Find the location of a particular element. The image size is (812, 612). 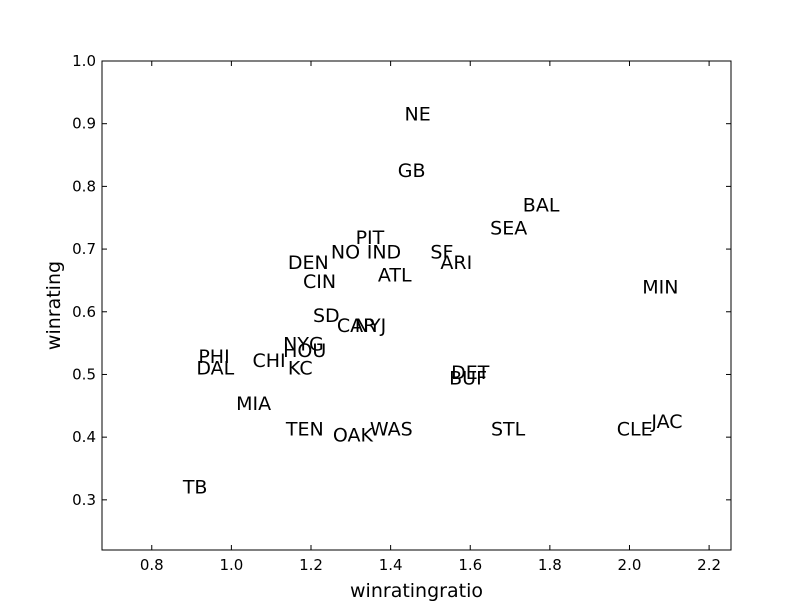

y-tick-label: 0.5 is located at coordinates (84, 374).